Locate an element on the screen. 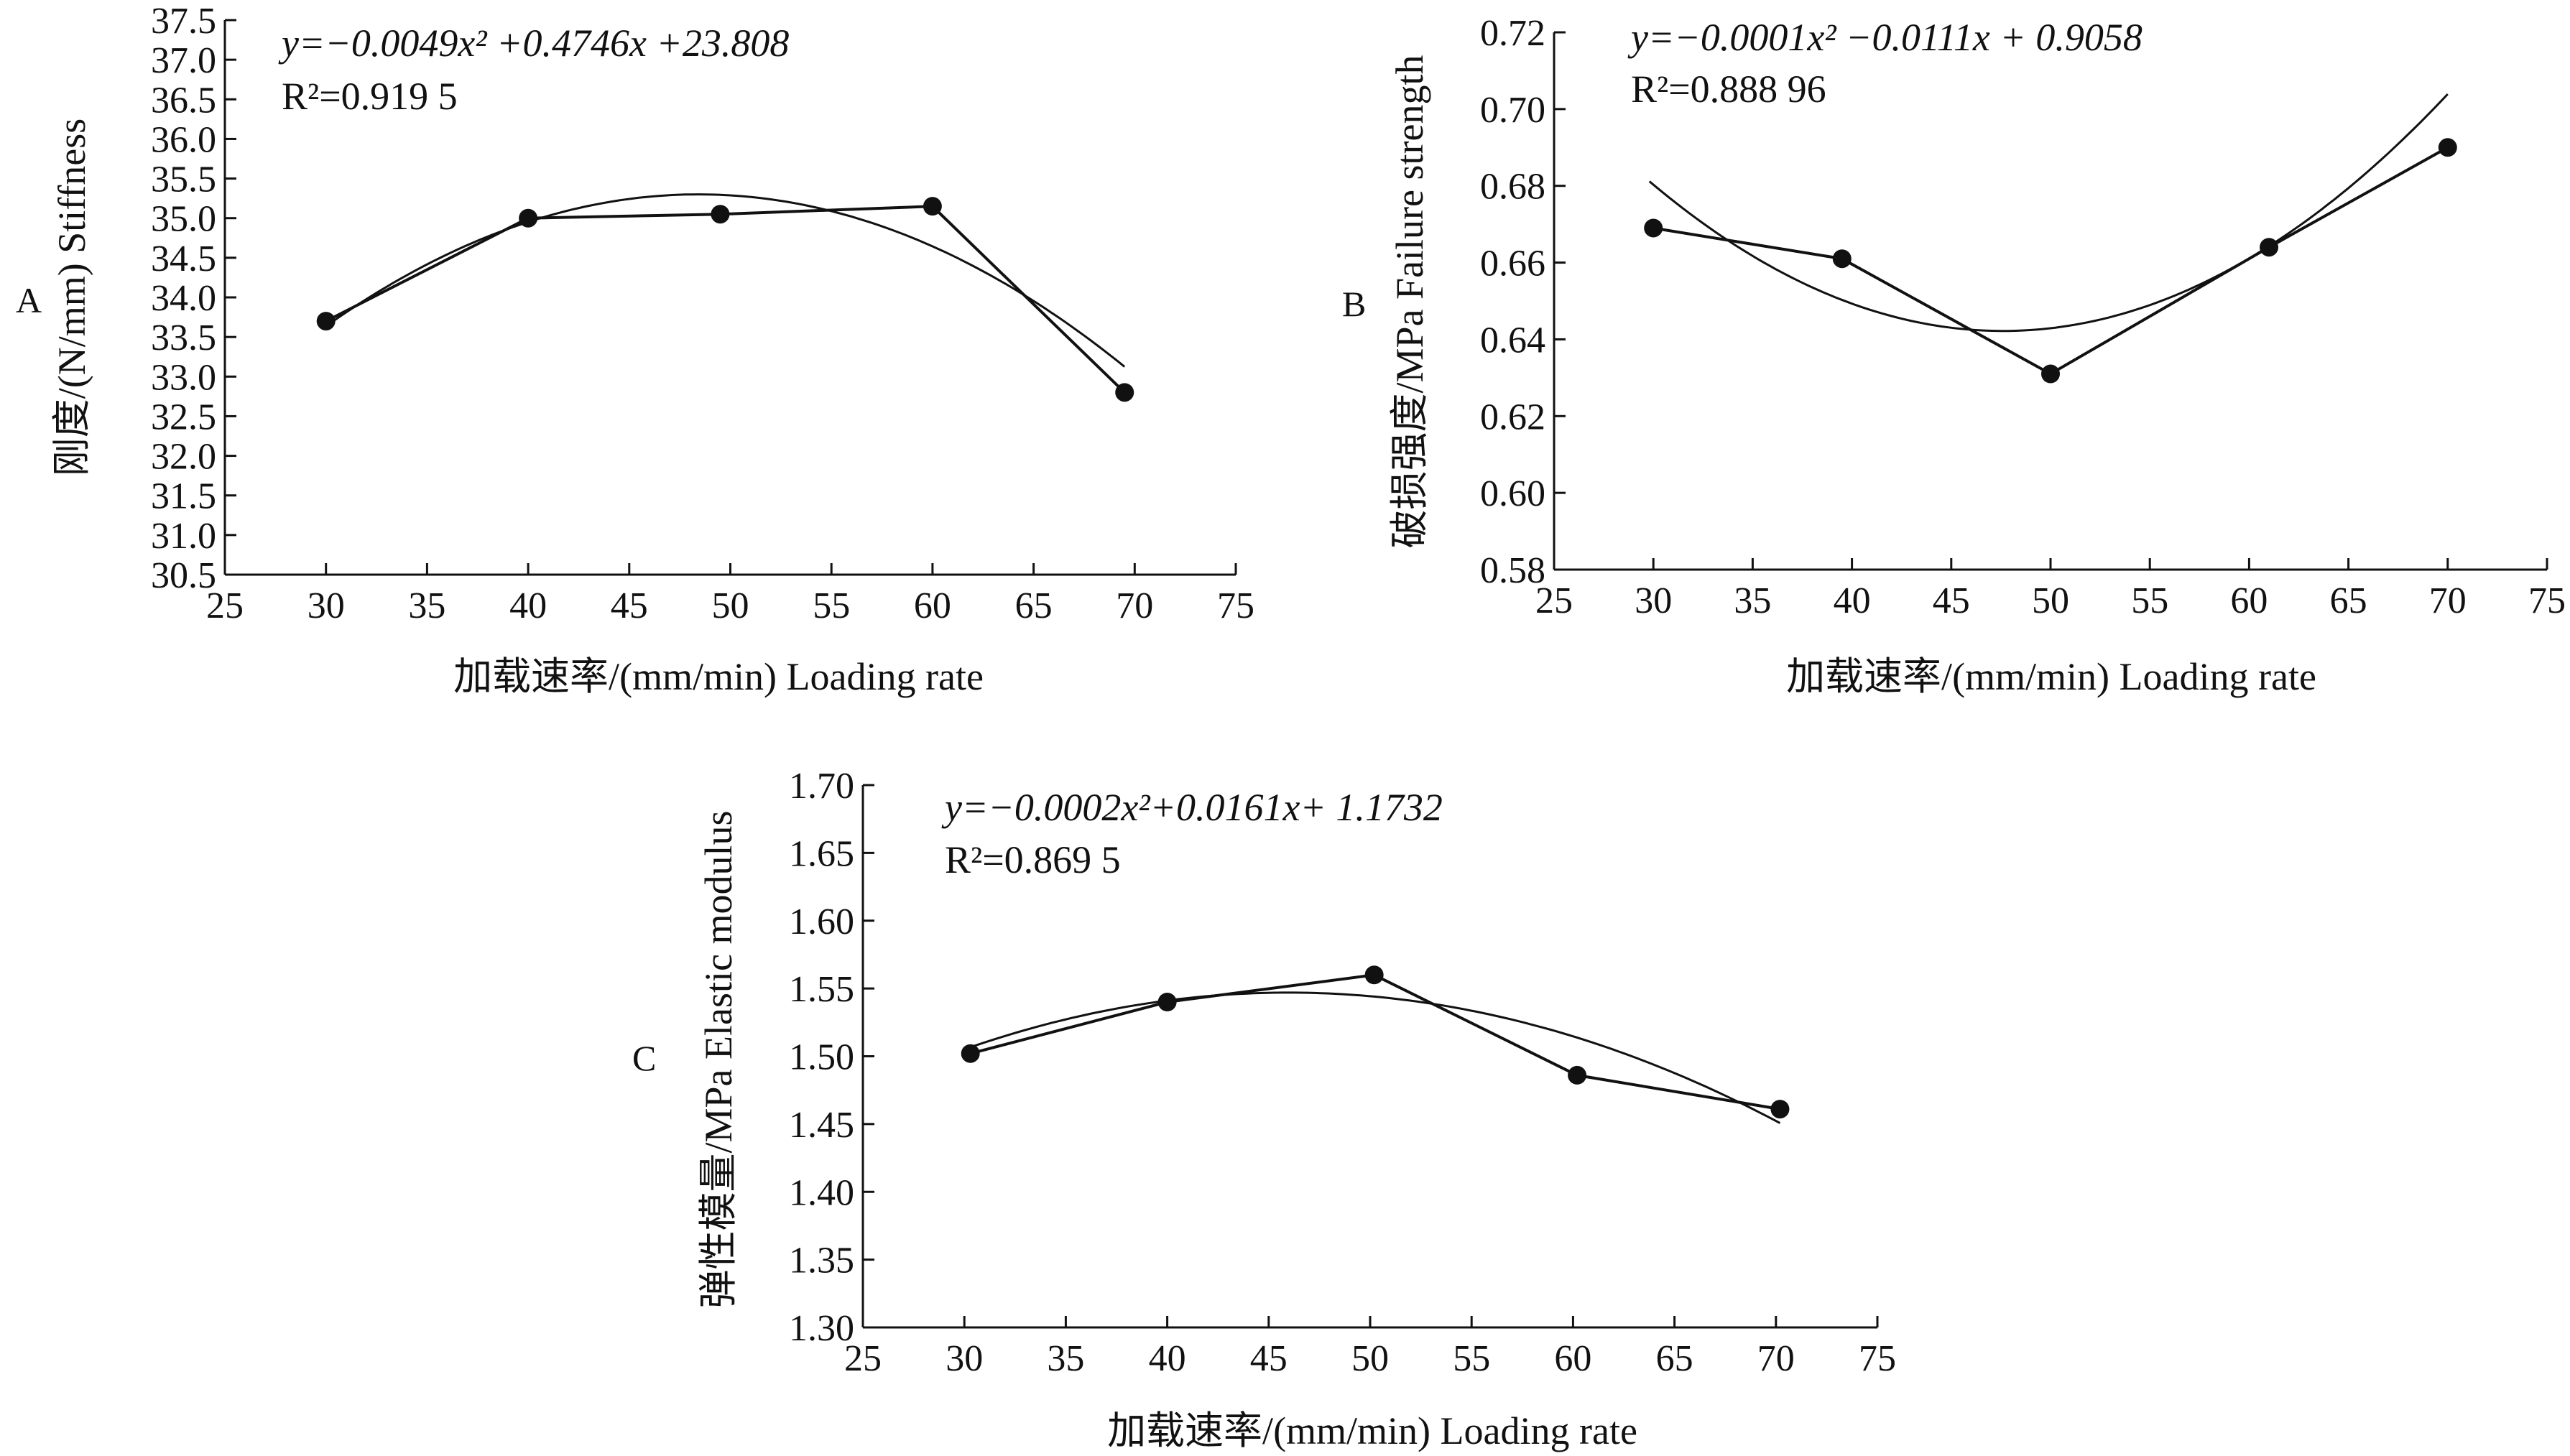  y-tick-label: 31.5 is located at coordinates (183, 496).